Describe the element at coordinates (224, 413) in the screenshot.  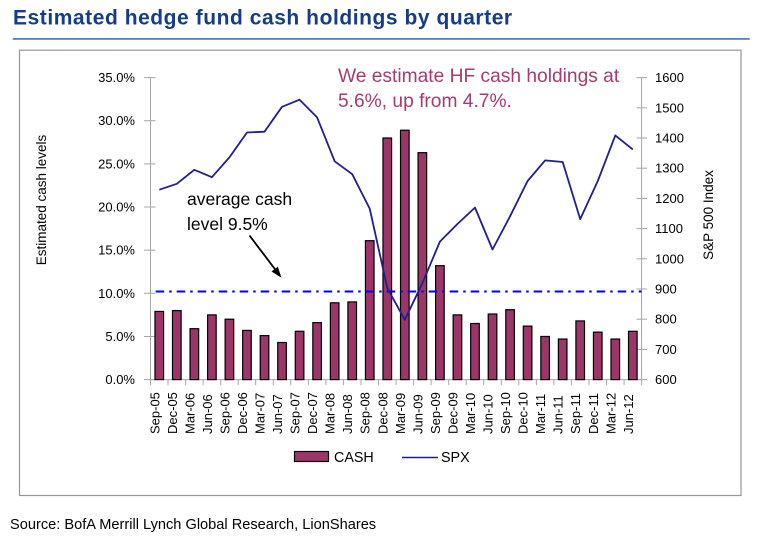
I see `svg-text: Sep-06` at that location.